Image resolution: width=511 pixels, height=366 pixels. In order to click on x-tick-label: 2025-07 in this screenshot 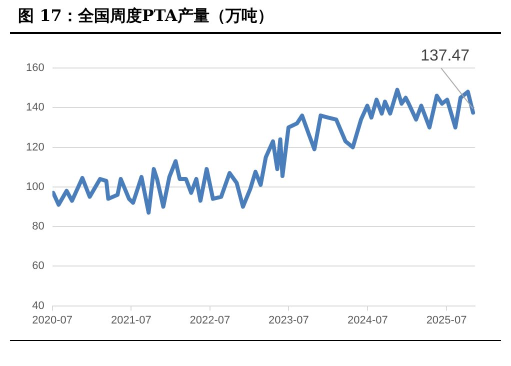, I will do `click(446, 320)`.